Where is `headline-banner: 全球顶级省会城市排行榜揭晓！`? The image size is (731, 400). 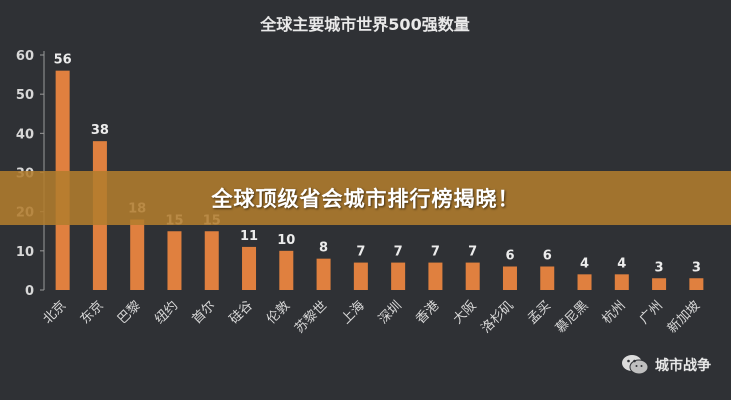 headline-banner: 全球顶级省会城市排行榜揭晓！ is located at coordinates (365, 198).